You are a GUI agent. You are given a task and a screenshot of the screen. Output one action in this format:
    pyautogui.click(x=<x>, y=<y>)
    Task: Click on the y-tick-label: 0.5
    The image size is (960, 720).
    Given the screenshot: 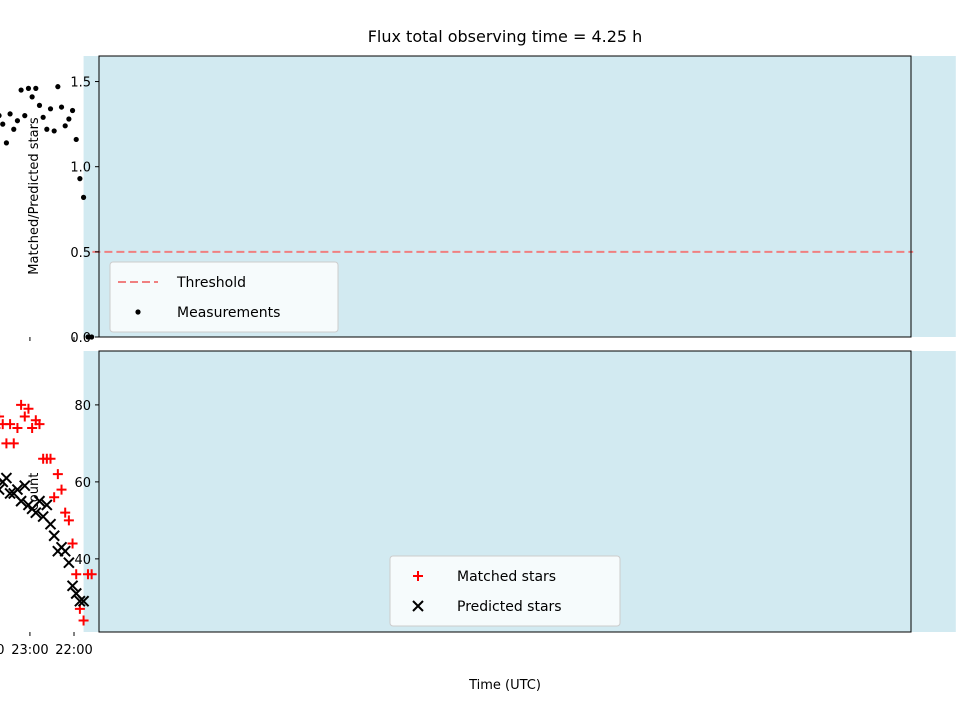 What is the action you would take?
    pyautogui.click(x=80, y=253)
    